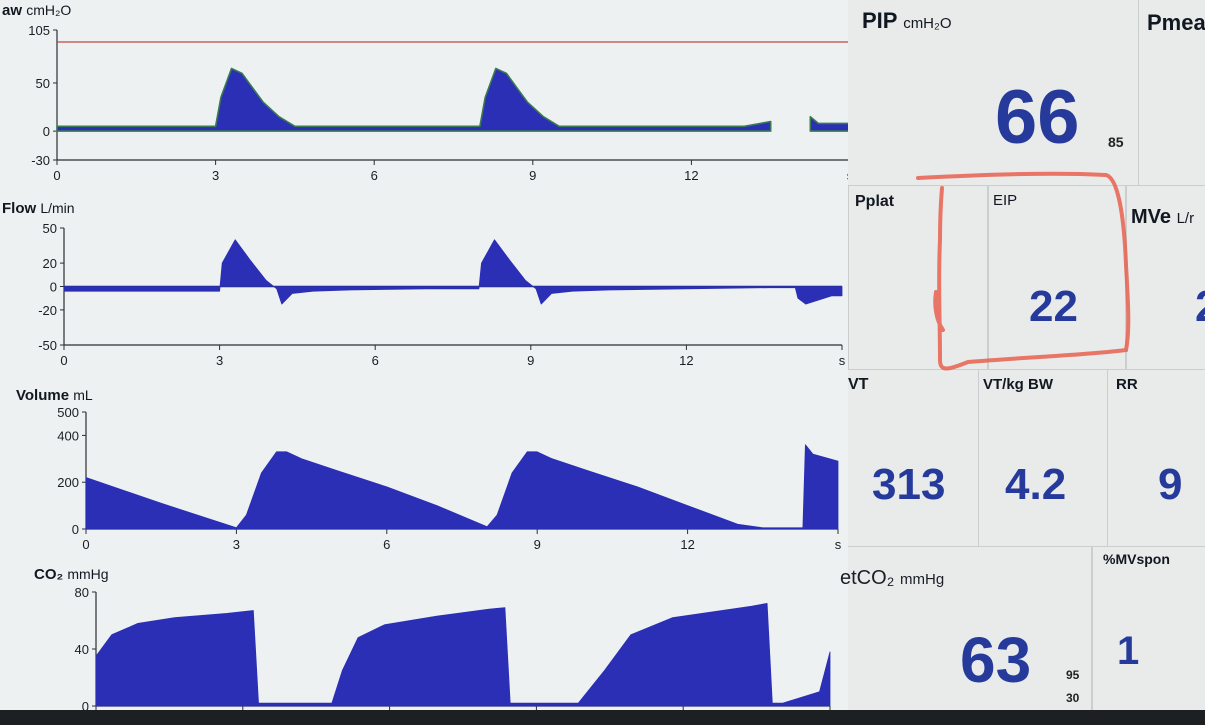 This screenshot has width=1205, height=725. Describe the element at coordinates (1148, 628) in the screenshot. I see `mvspon-tile: %MVspon 1` at that location.